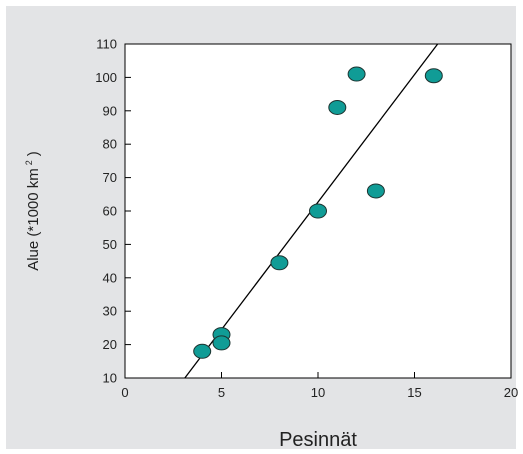  I want to click on y-tick-label: 20, so click(110, 344).